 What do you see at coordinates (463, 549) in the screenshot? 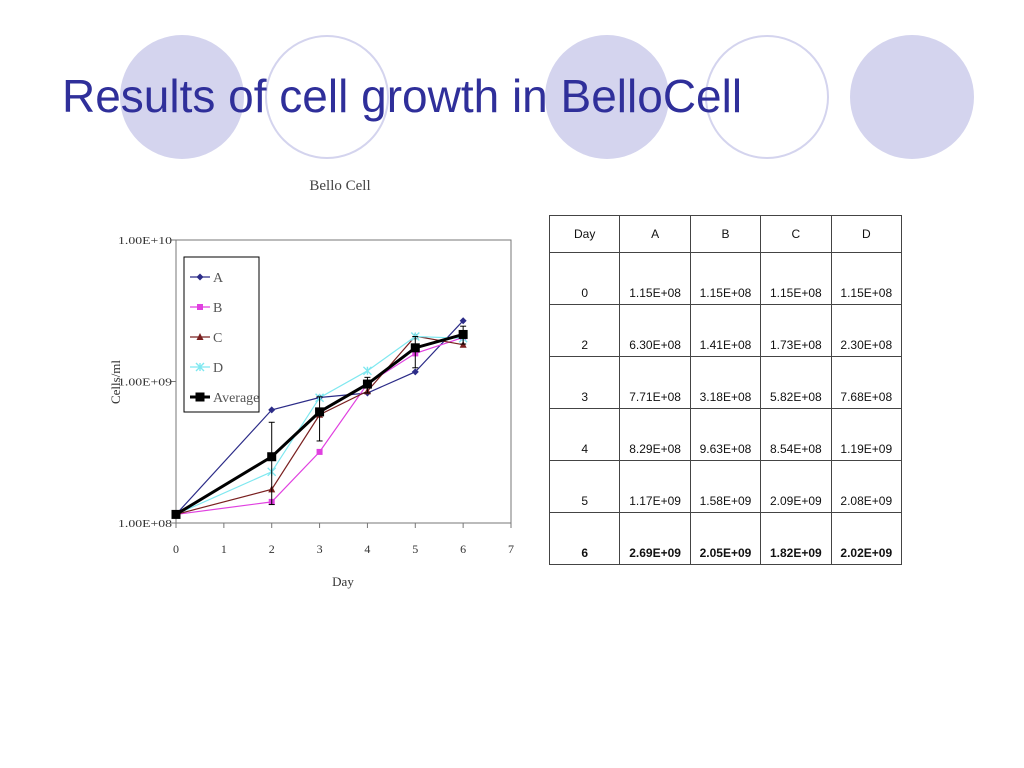
I see `x-tick-label: 6` at bounding box center [463, 549].